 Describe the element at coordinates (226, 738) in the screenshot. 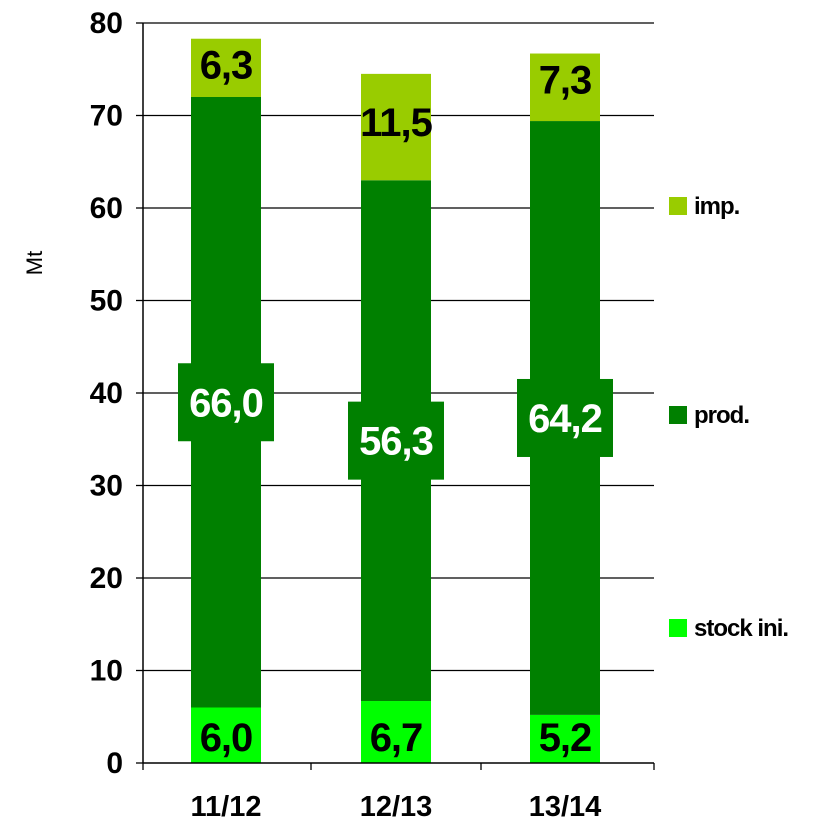

I see `data-label-stockini-11-12: 6,0` at that location.